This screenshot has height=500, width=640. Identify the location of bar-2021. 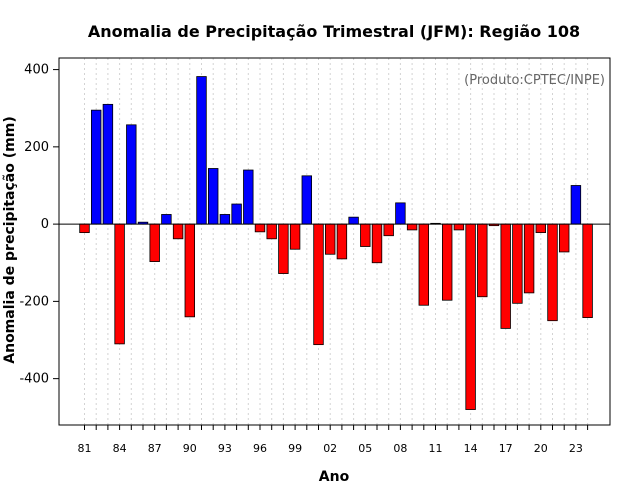
(552, 272).